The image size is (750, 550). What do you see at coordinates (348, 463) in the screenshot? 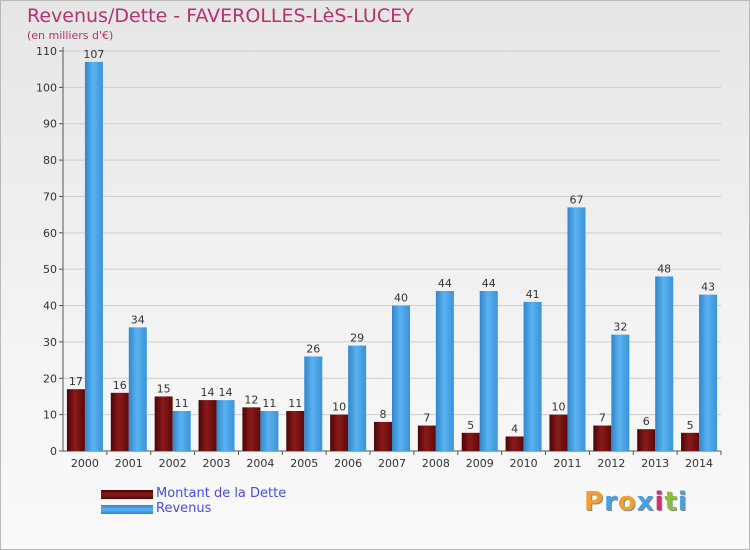
I see `x-tick-label-2006: 2006` at bounding box center [348, 463].